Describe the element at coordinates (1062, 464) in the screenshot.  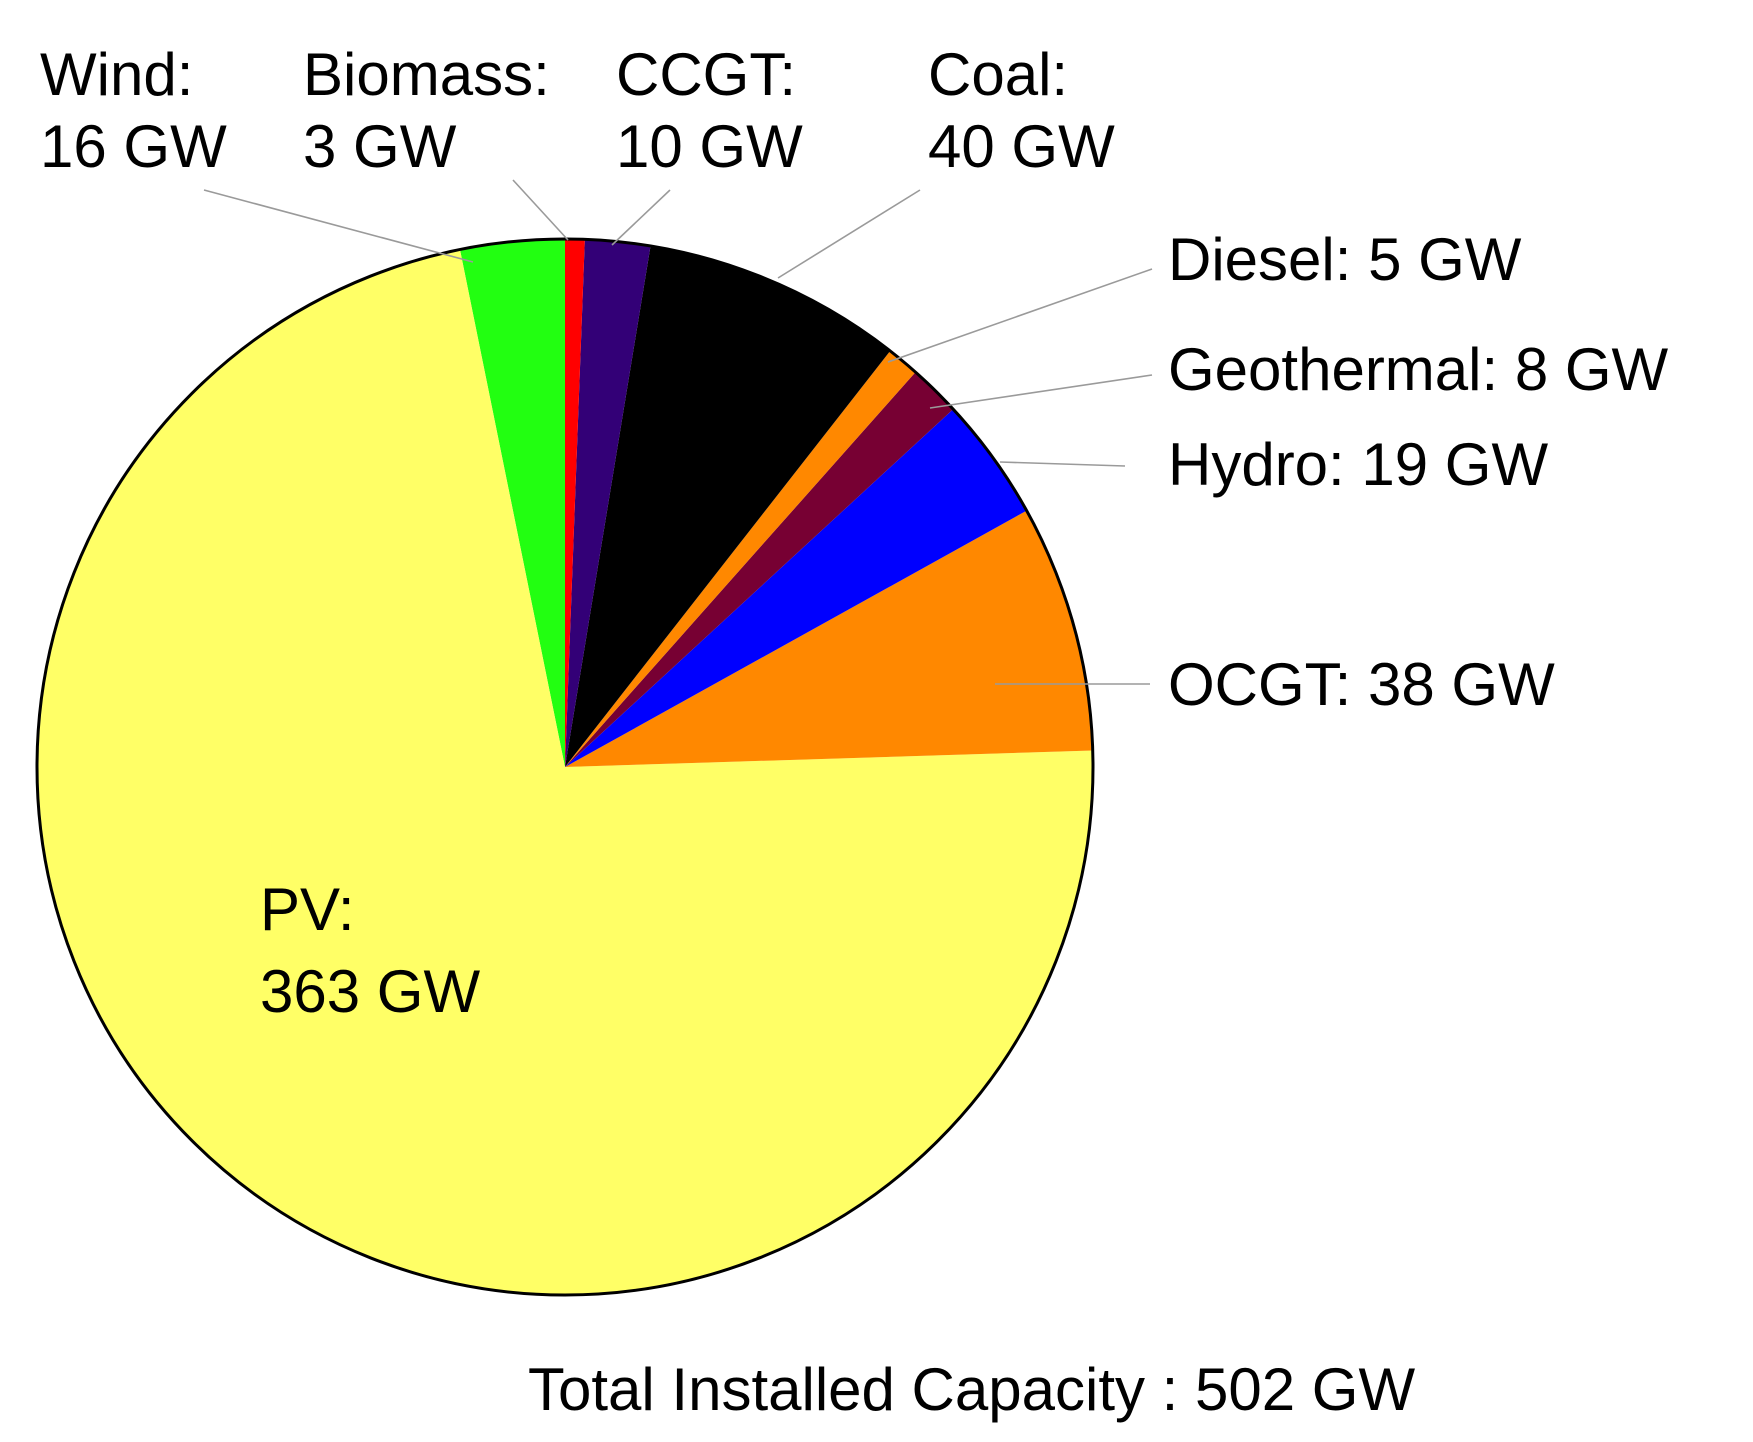
I see `leader-line-hydro` at that location.